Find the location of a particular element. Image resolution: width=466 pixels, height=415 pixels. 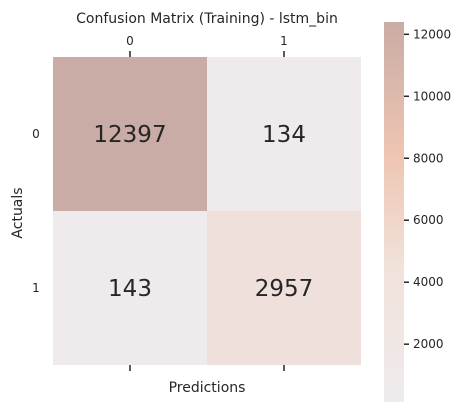

cell-value-1-1: 2957 is located at coordinates (284, 289).